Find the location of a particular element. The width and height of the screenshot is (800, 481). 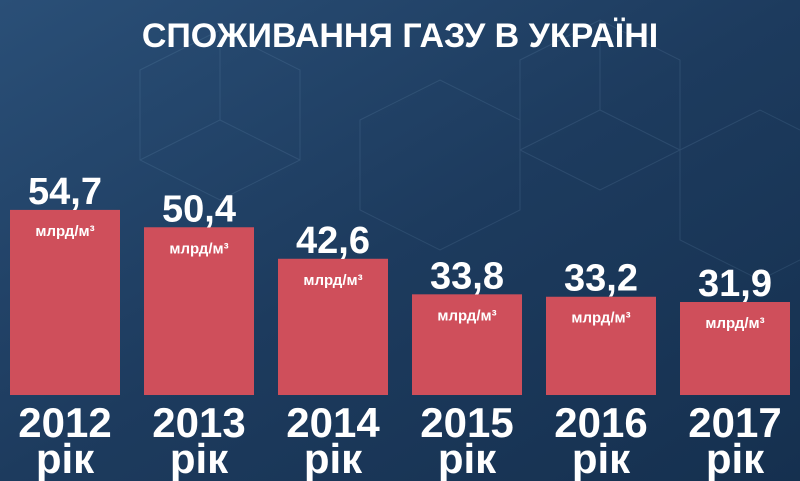

x-tick-label: 2017 рік is located at coordinates (734, 440).